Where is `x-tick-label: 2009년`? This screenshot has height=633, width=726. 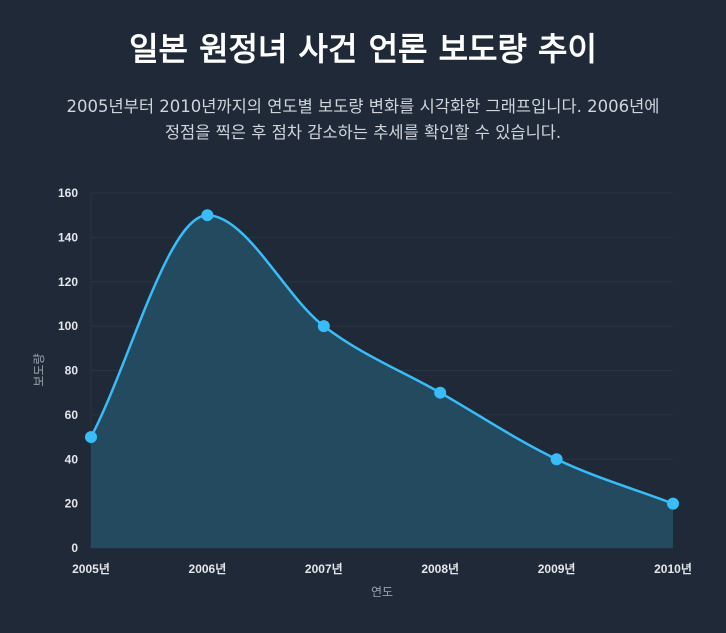
x-tick-label: 2009년 is located at coordinates (557, 569).